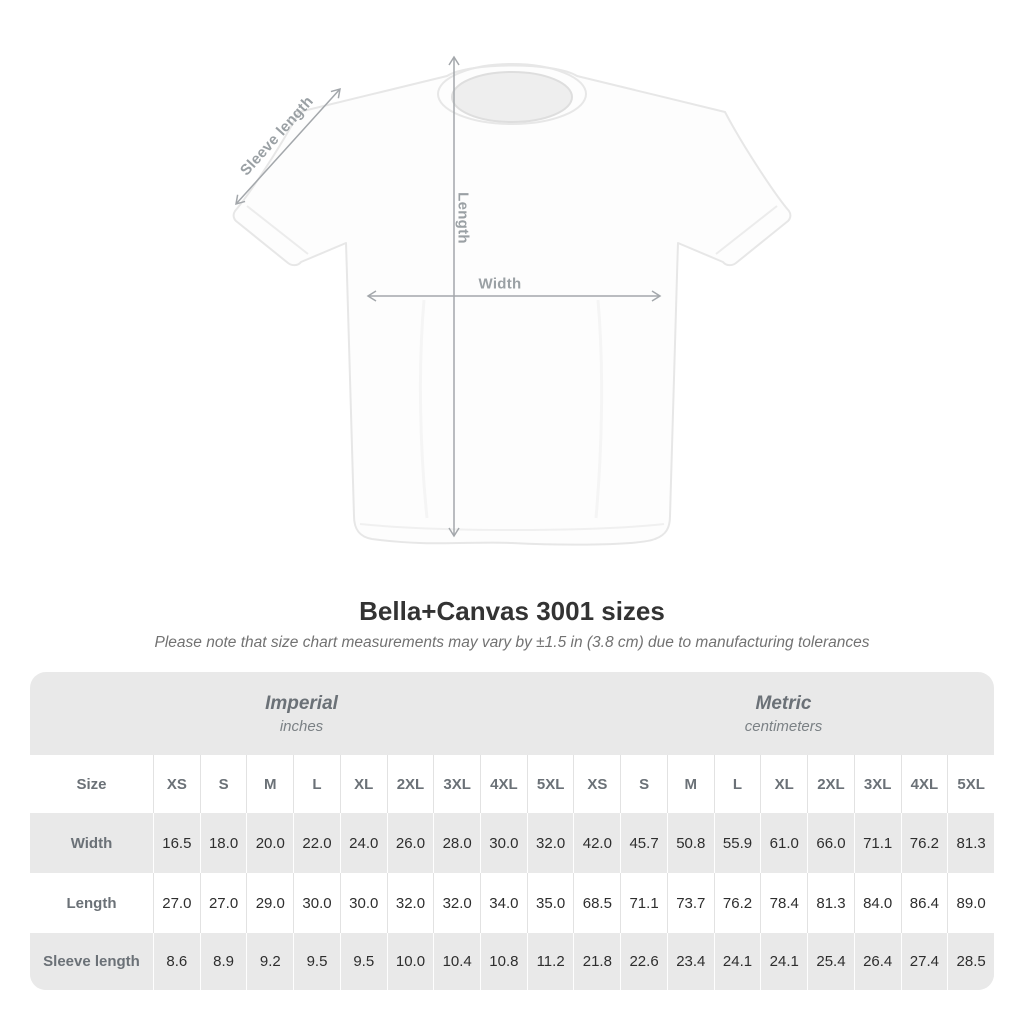 This screenshot has height=1024, width=1024. I want to click on width-annotation: Width, so click(500, 284).